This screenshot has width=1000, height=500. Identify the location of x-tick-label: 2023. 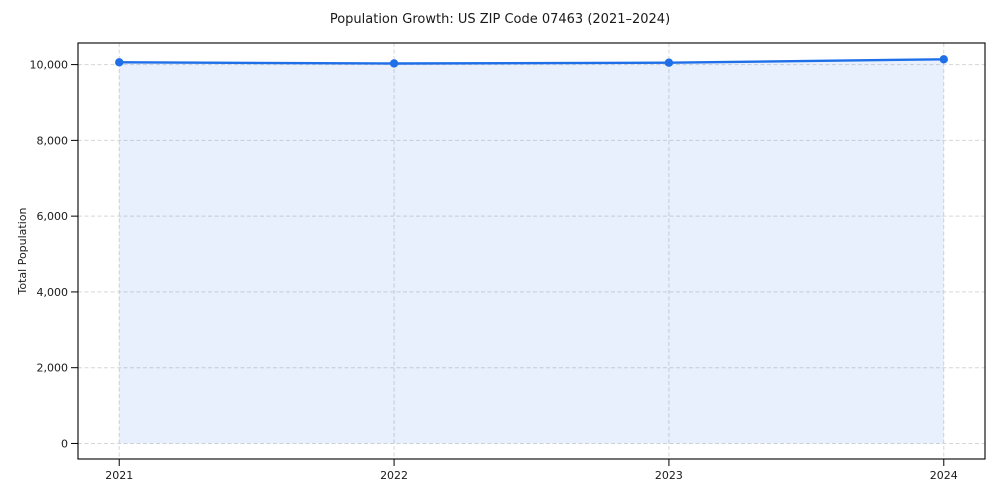
(669, 475).